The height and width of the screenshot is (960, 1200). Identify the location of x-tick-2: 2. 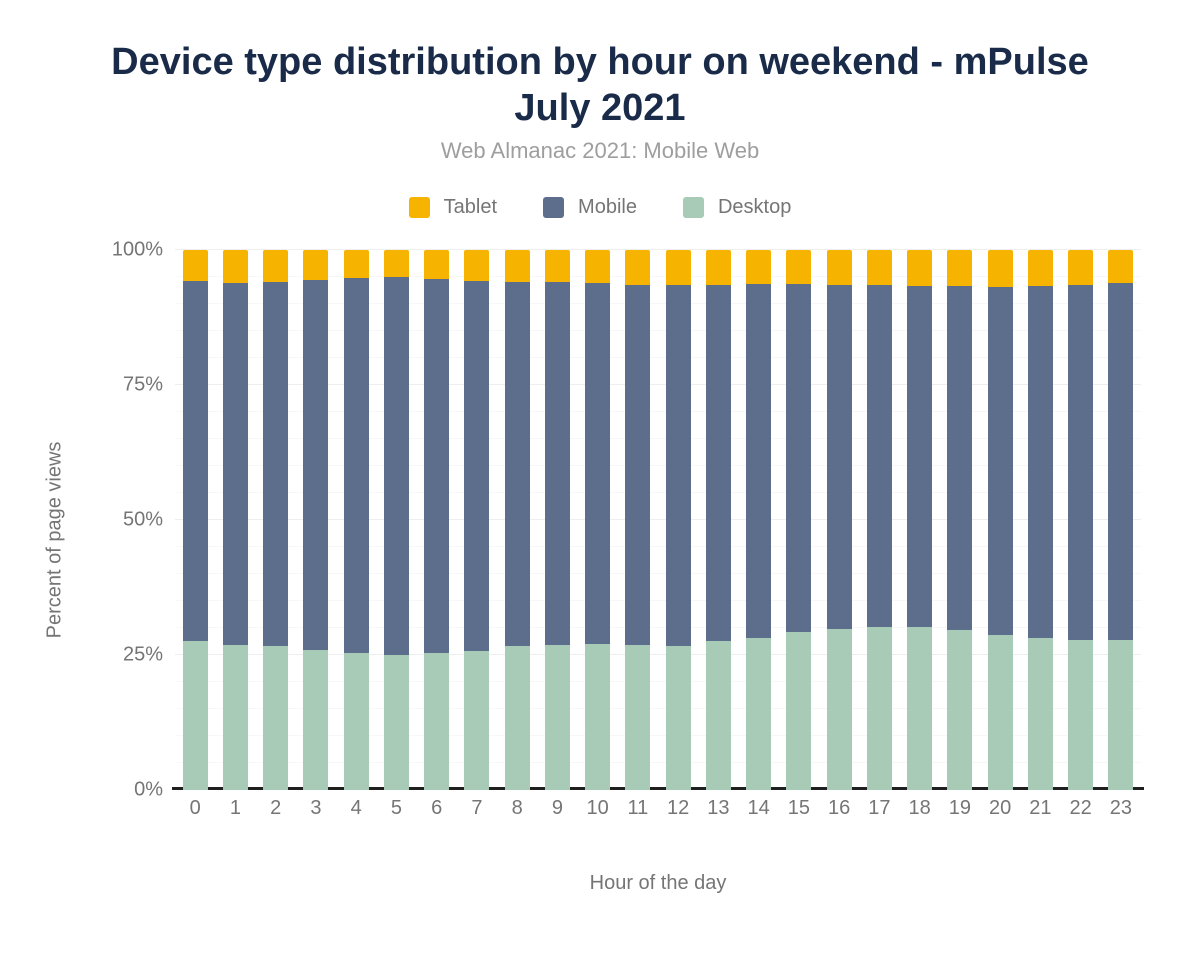
(276, 808).